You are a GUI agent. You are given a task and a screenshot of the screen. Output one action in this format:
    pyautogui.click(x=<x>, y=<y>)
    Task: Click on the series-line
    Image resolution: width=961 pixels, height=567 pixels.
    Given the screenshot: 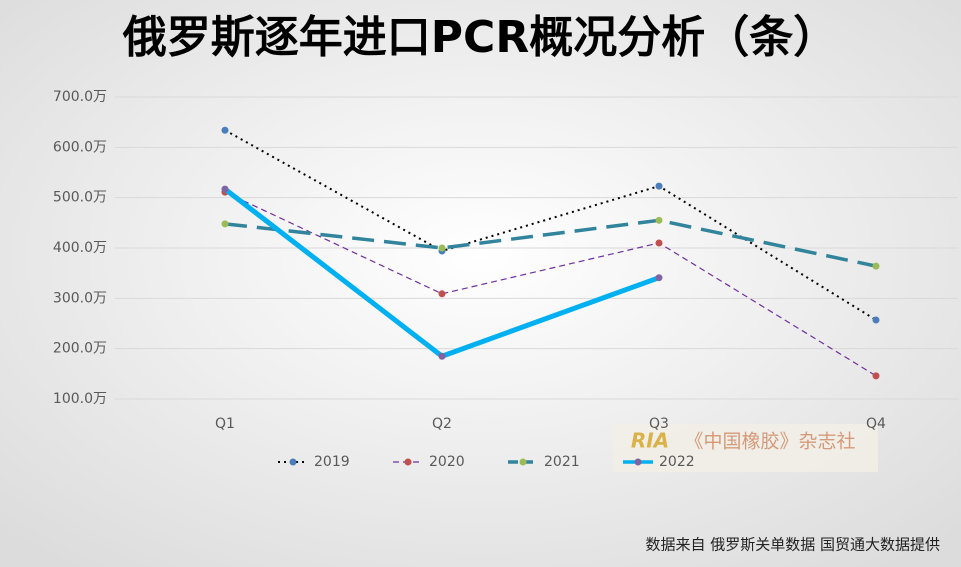 What is the action you would take?
    pyautogui.click(x=550, y=243)
    